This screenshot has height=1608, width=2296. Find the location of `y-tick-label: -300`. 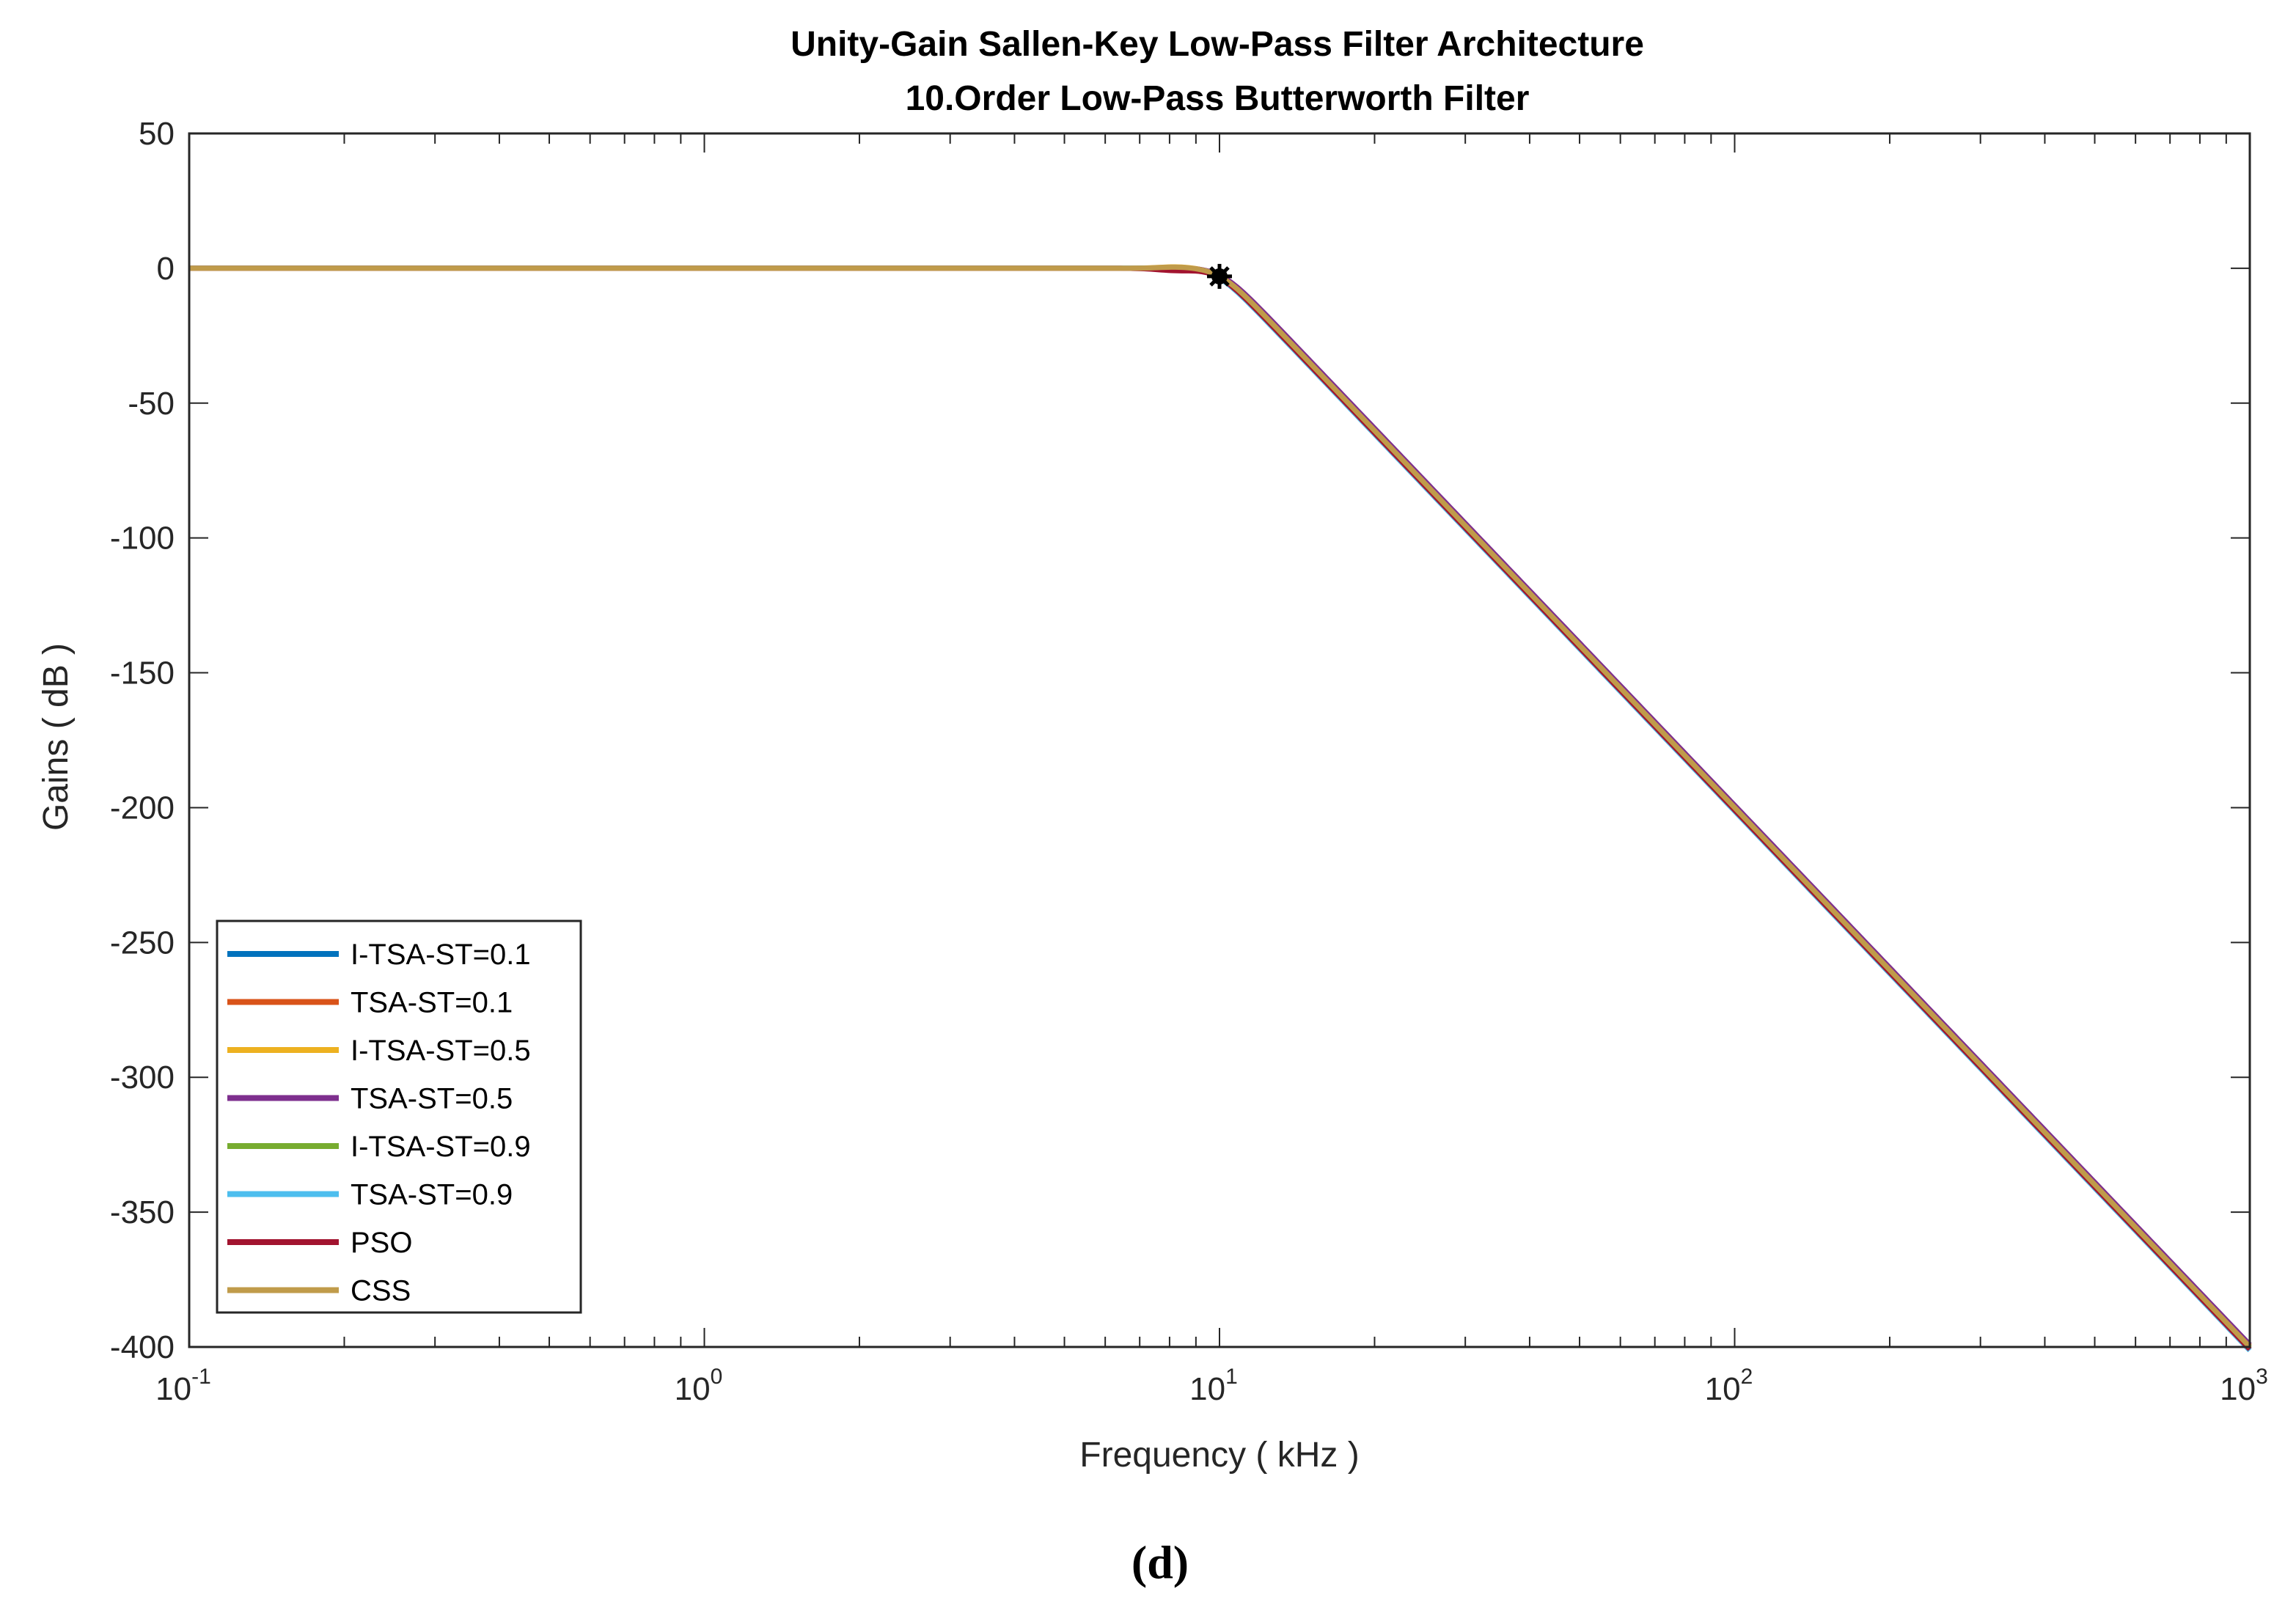

y-tick-label: -300 is located at coordinates (142, 1077).